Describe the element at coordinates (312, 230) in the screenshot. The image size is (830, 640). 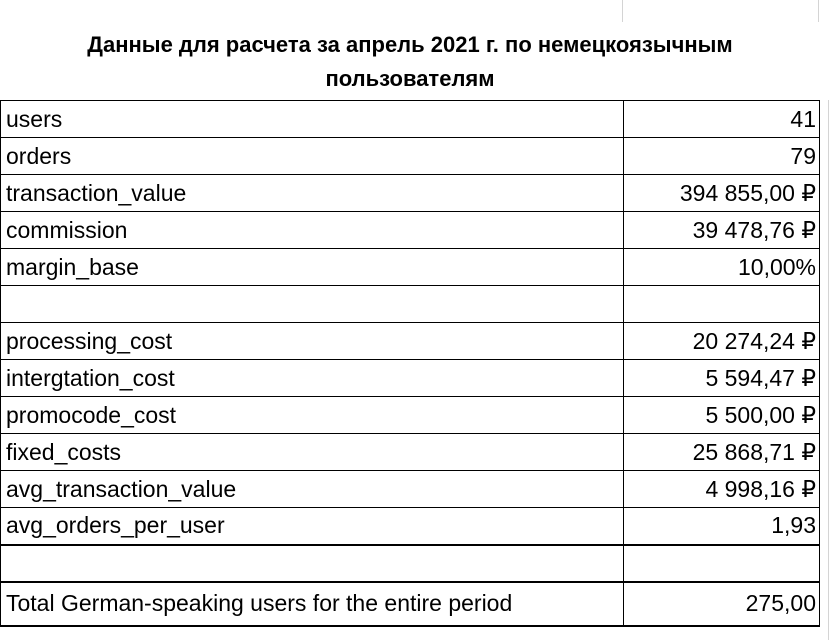
I see `row-label-commission: commission` at that location.